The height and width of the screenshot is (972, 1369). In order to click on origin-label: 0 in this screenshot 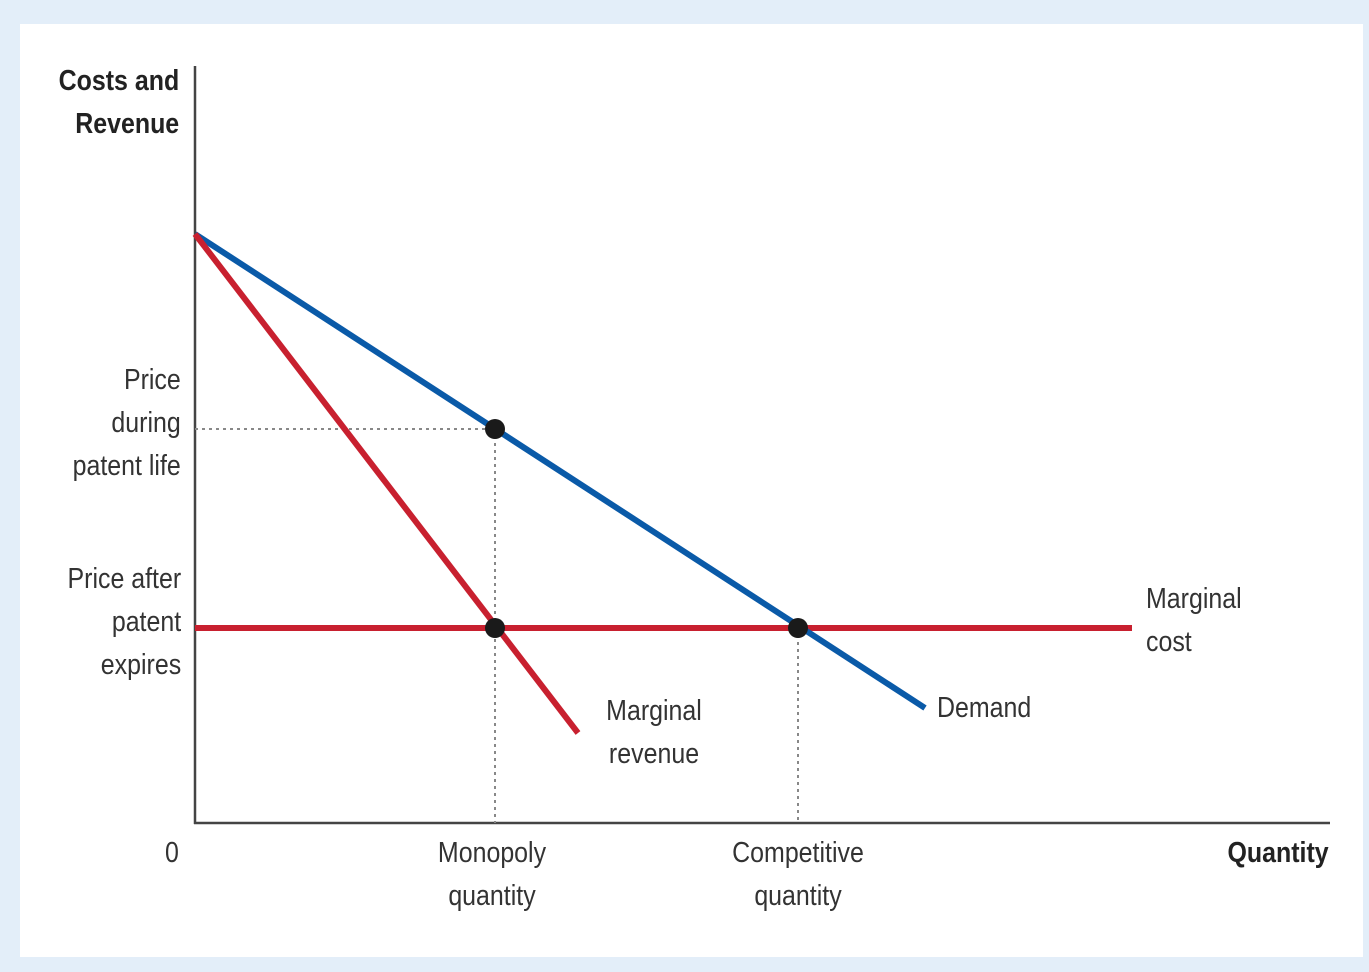, I will do `click(172, 853)`.